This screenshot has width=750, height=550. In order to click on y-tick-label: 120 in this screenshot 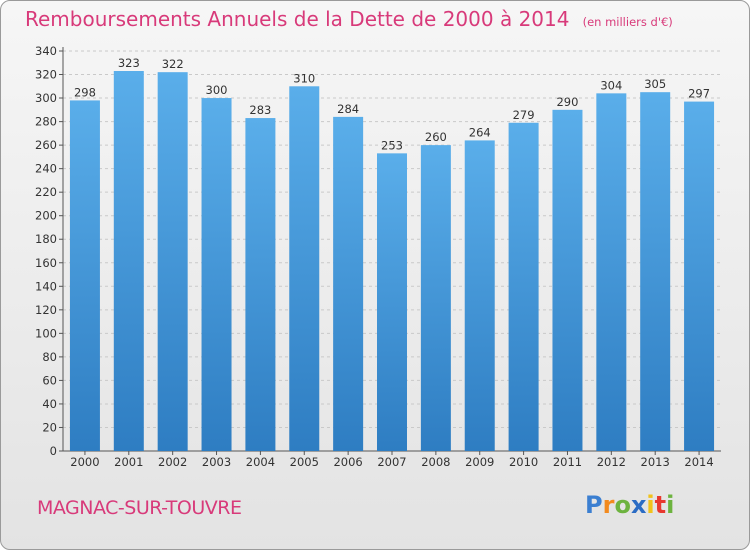, I will do `click(46, 310)`.